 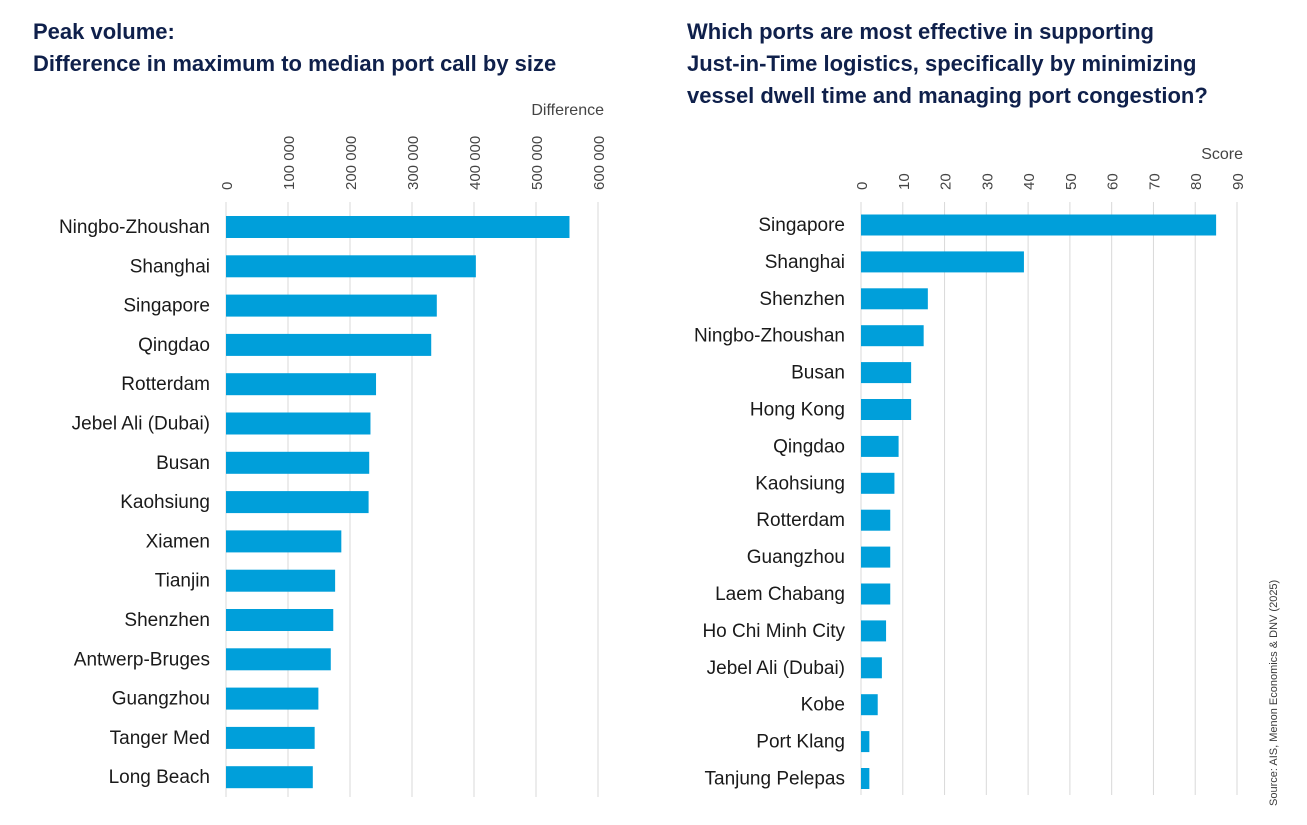 I want to click on left-category-label: Long Beach, so click(x=159, y=777).